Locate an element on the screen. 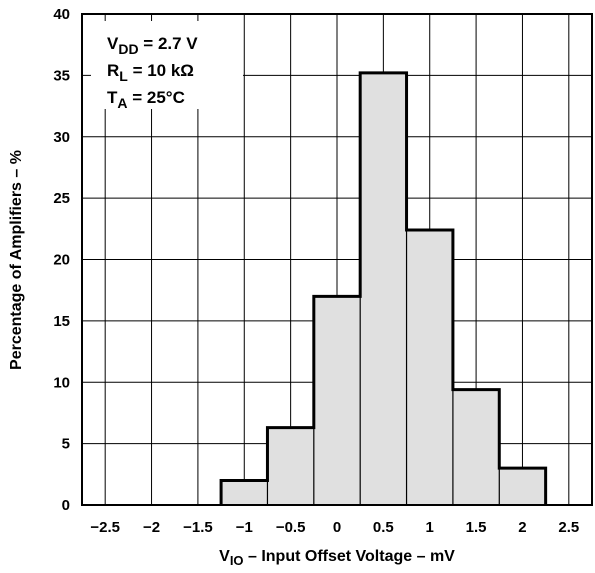  y-tick-label: 35 is located at coordinates (61, 75).